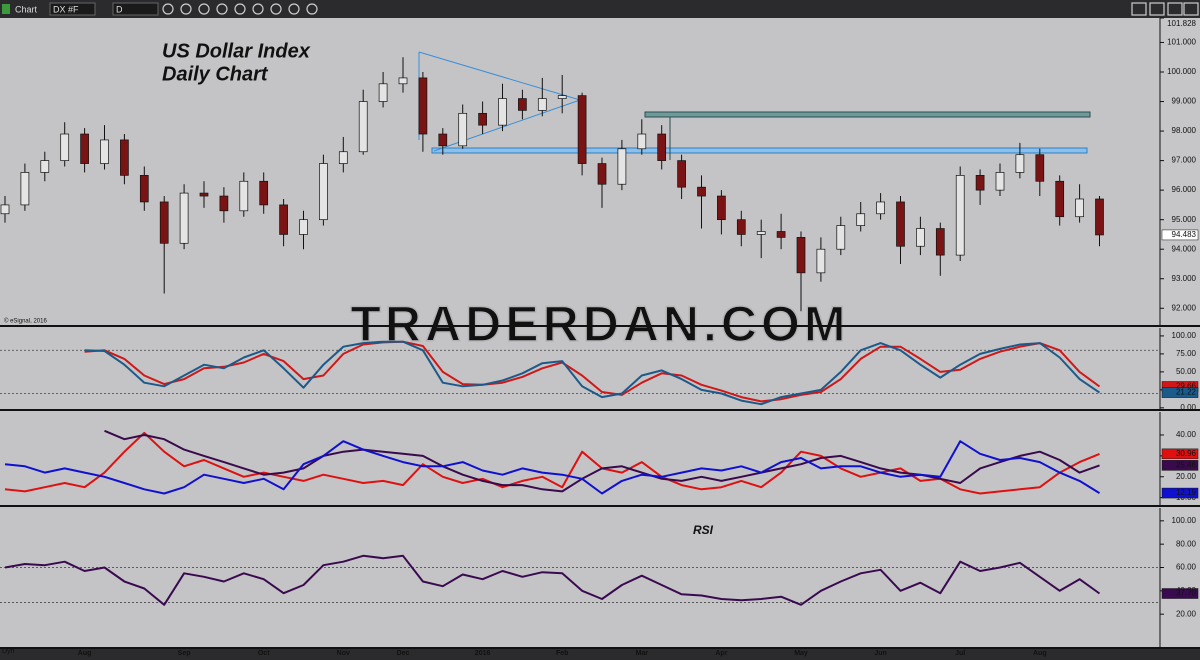 The height and width of the screenshot is (660, 1200). I want to click on x-tick-label: Apr, so click(721, 653).